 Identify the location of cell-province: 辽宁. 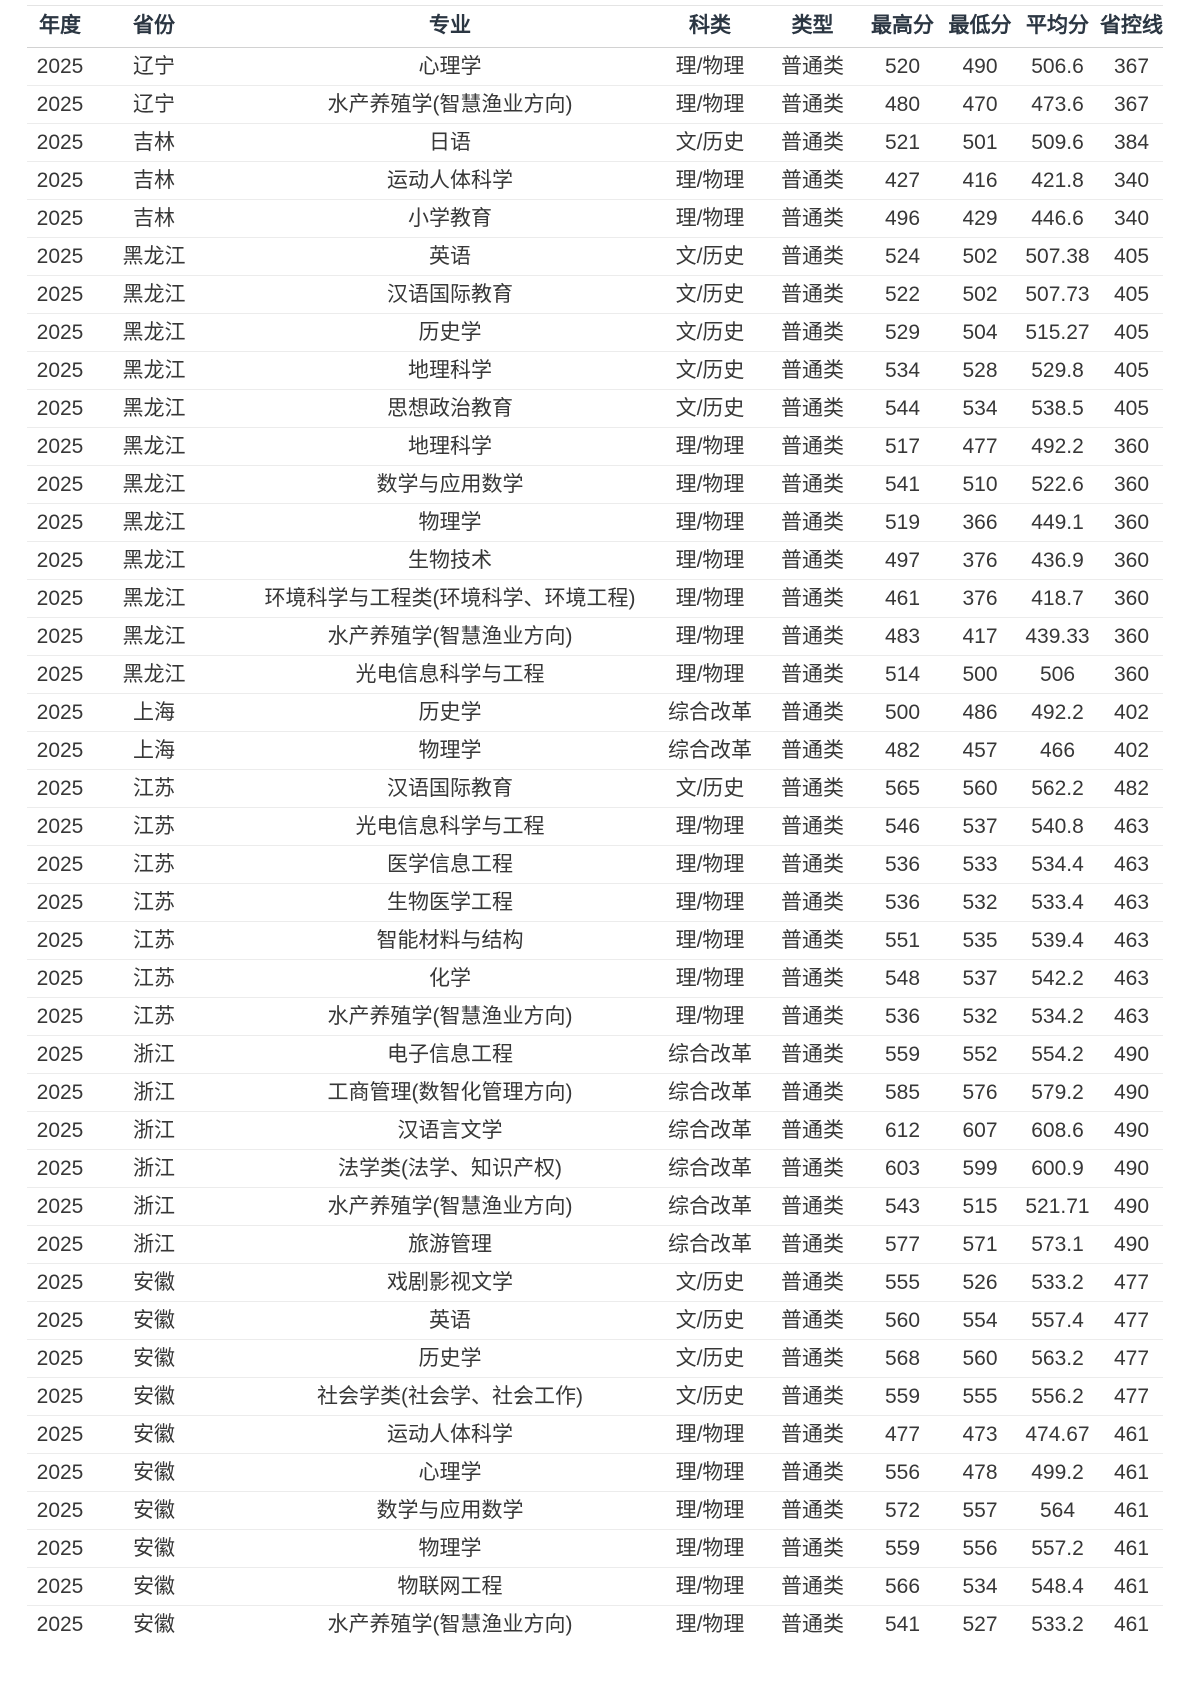
(154, 67).